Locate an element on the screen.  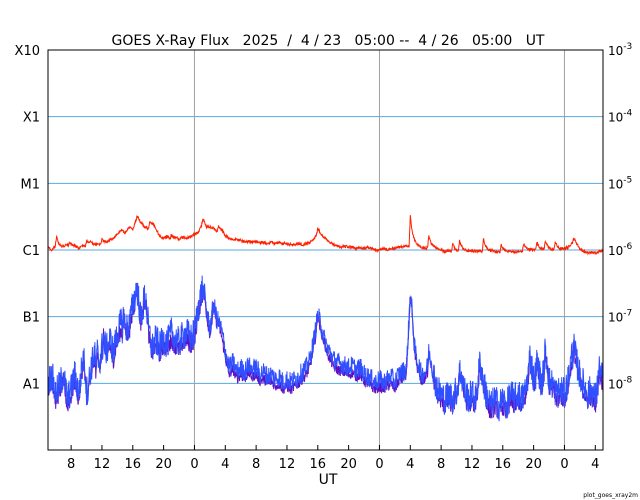
x-tick-label-6: 8 is located at coordinates (256, 464).